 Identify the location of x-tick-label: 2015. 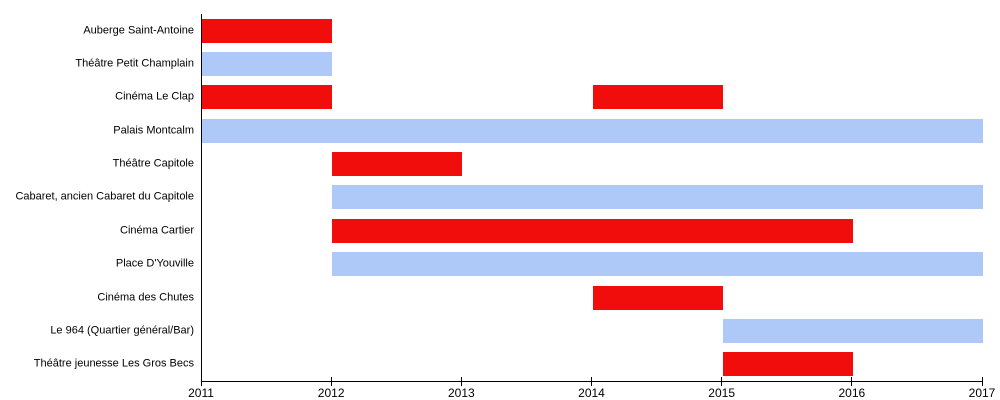
(722, 393).